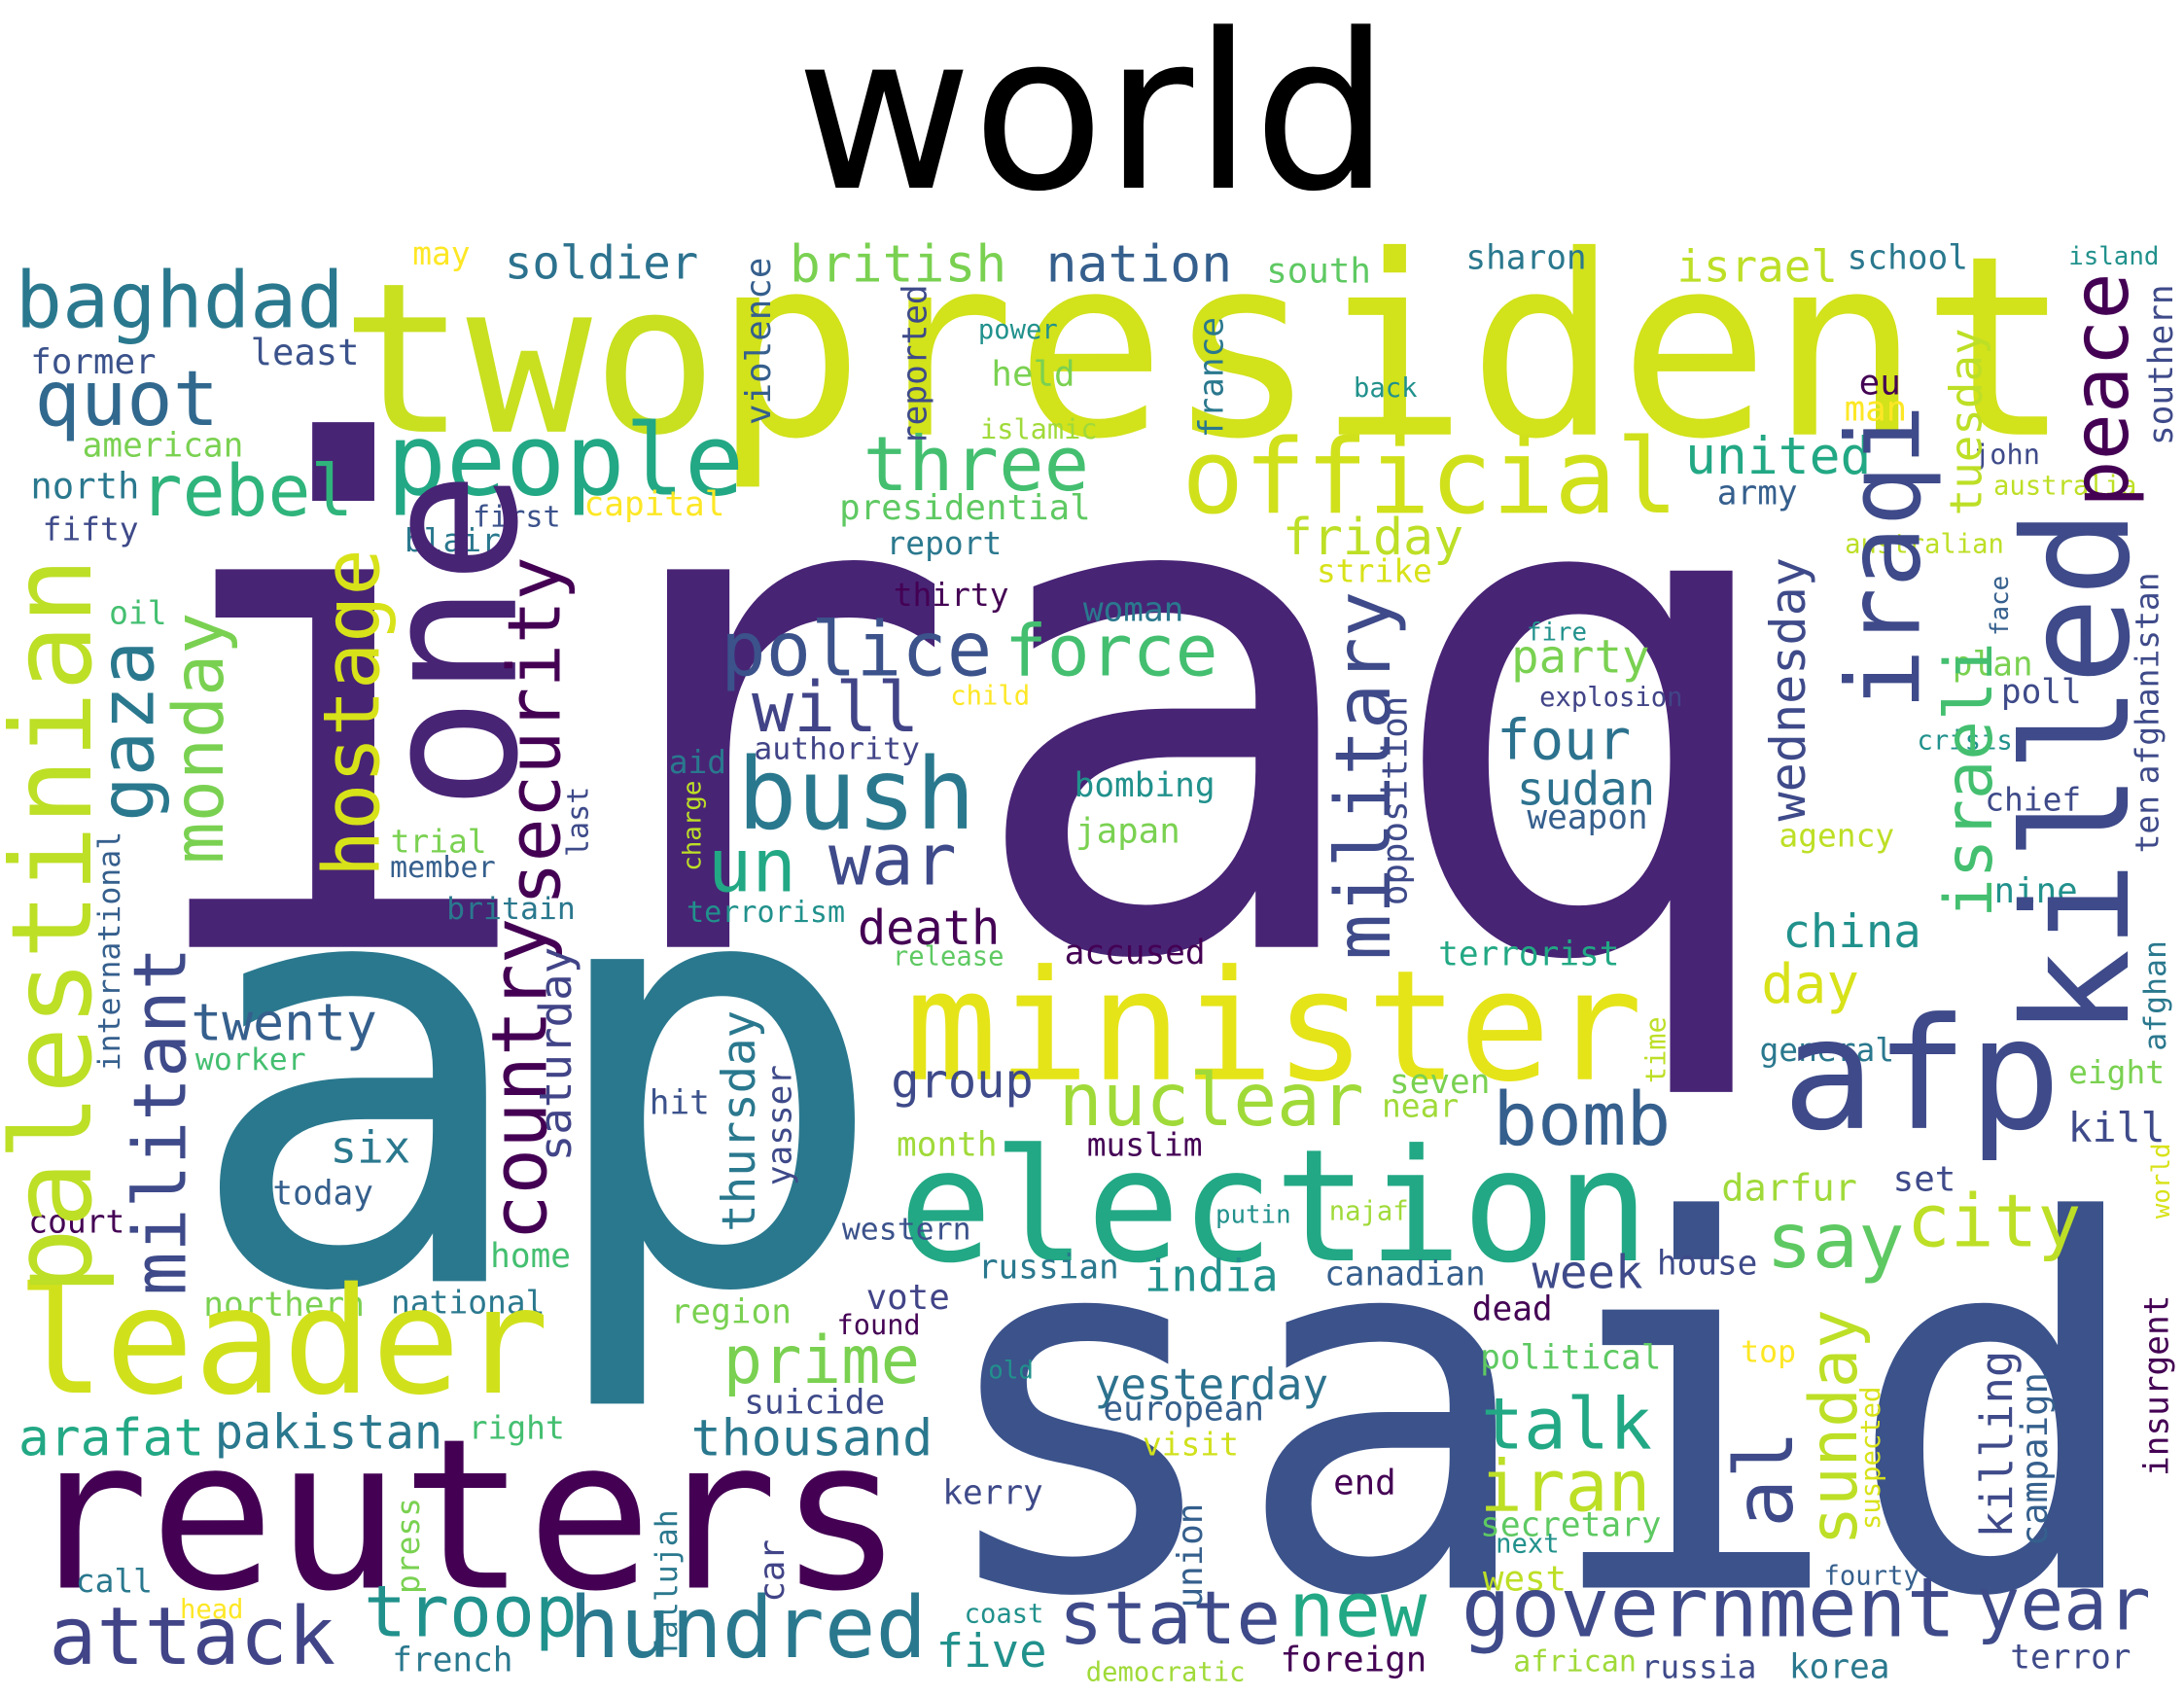  Describe the element at coordinates (1385, 389) in the screenshot. I see `word: back` at that location.